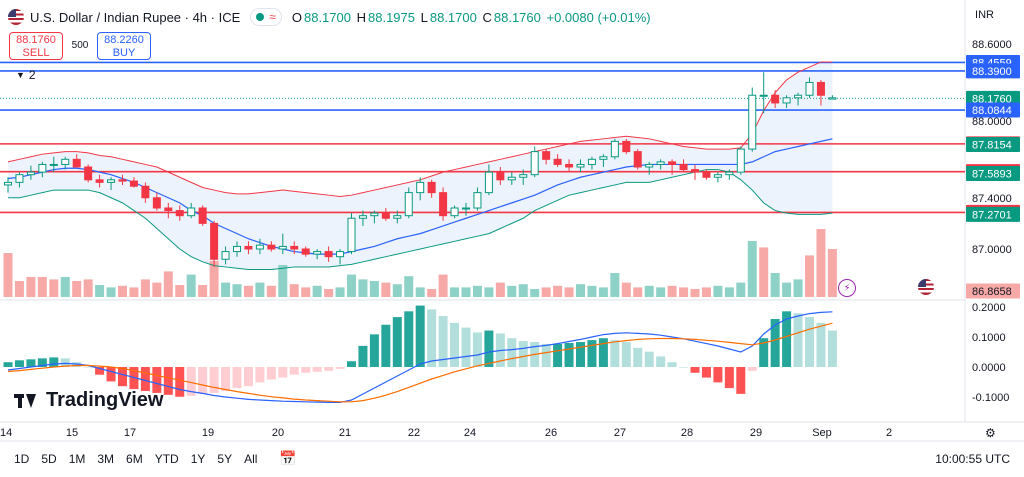 The height and width of the screenshot is (477, 1024). Describe the element at coordinates (288, 458) in the screenshot. I see `calendar-range-icon: 📅` at that location.